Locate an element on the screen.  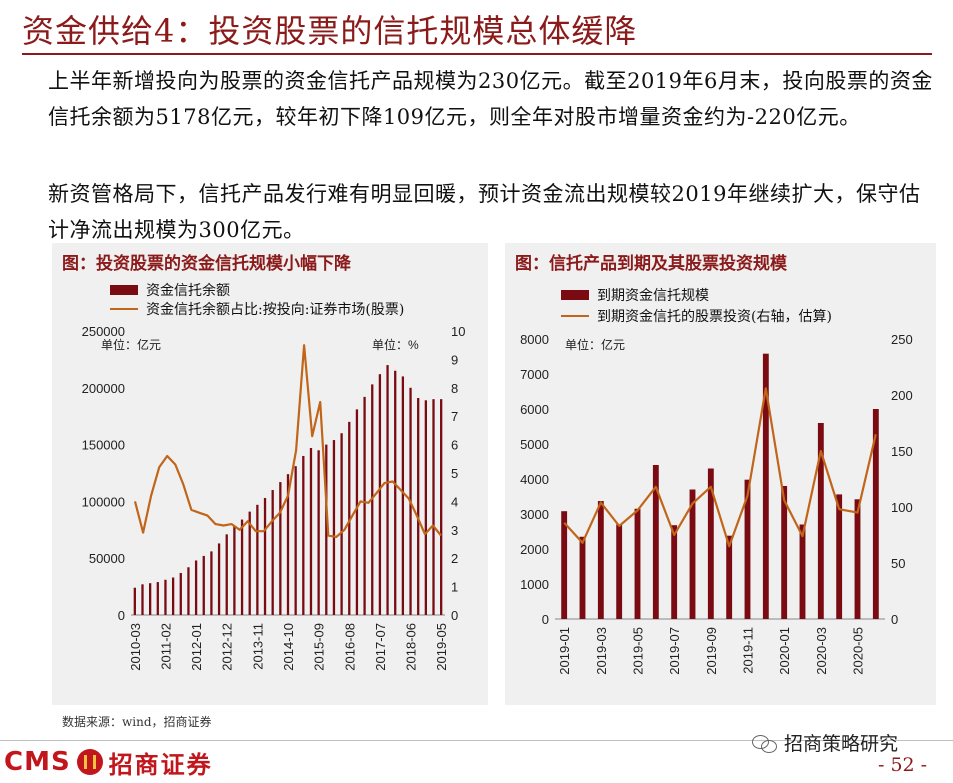
y-tick-right: 5 is located at coordinates (454, 473).